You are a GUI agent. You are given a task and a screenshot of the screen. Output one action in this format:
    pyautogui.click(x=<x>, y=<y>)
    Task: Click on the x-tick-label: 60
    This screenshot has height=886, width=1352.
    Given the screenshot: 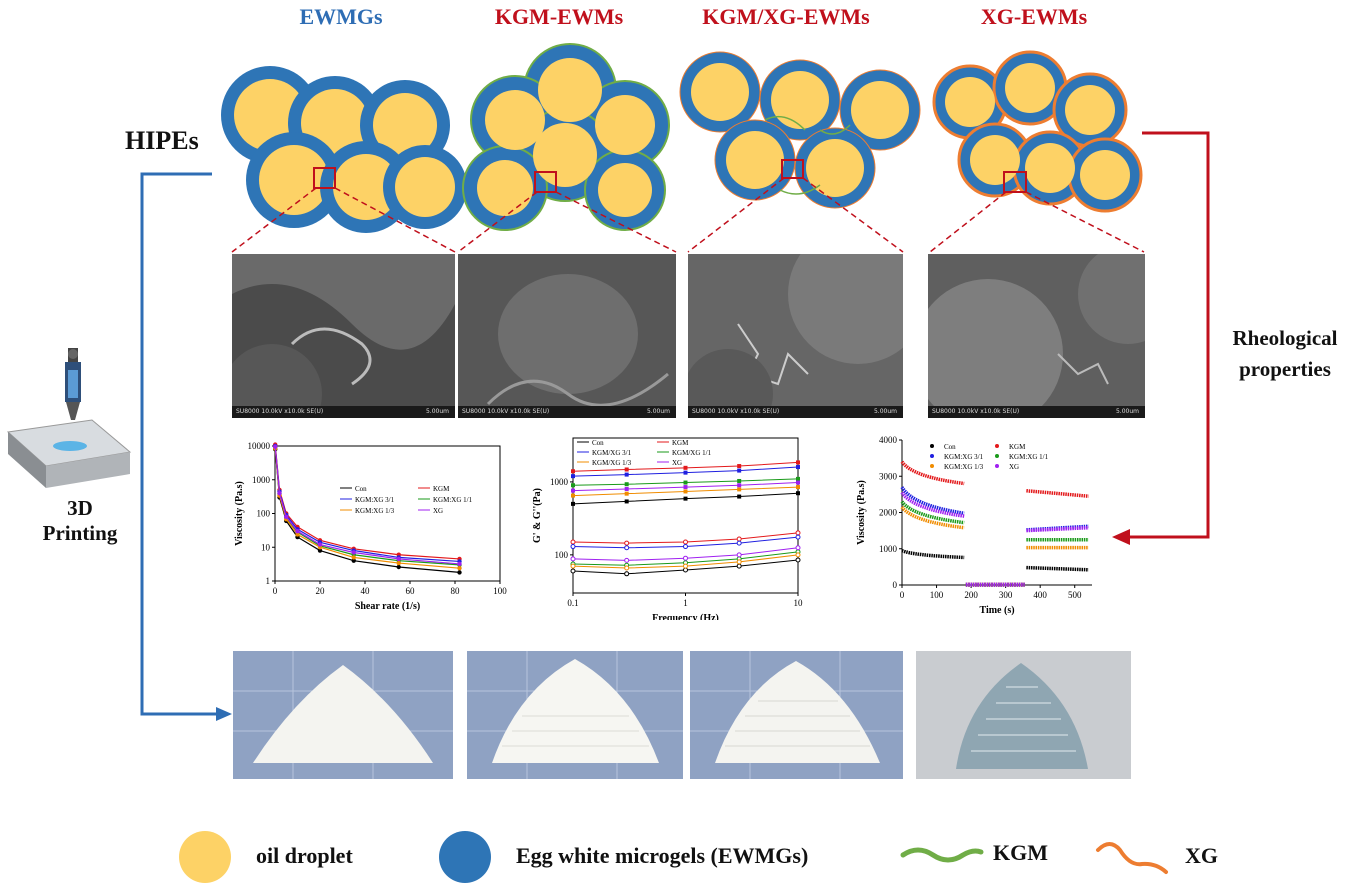 What is the action you would take?
    pyautogui.click(x=411, y=591)
    